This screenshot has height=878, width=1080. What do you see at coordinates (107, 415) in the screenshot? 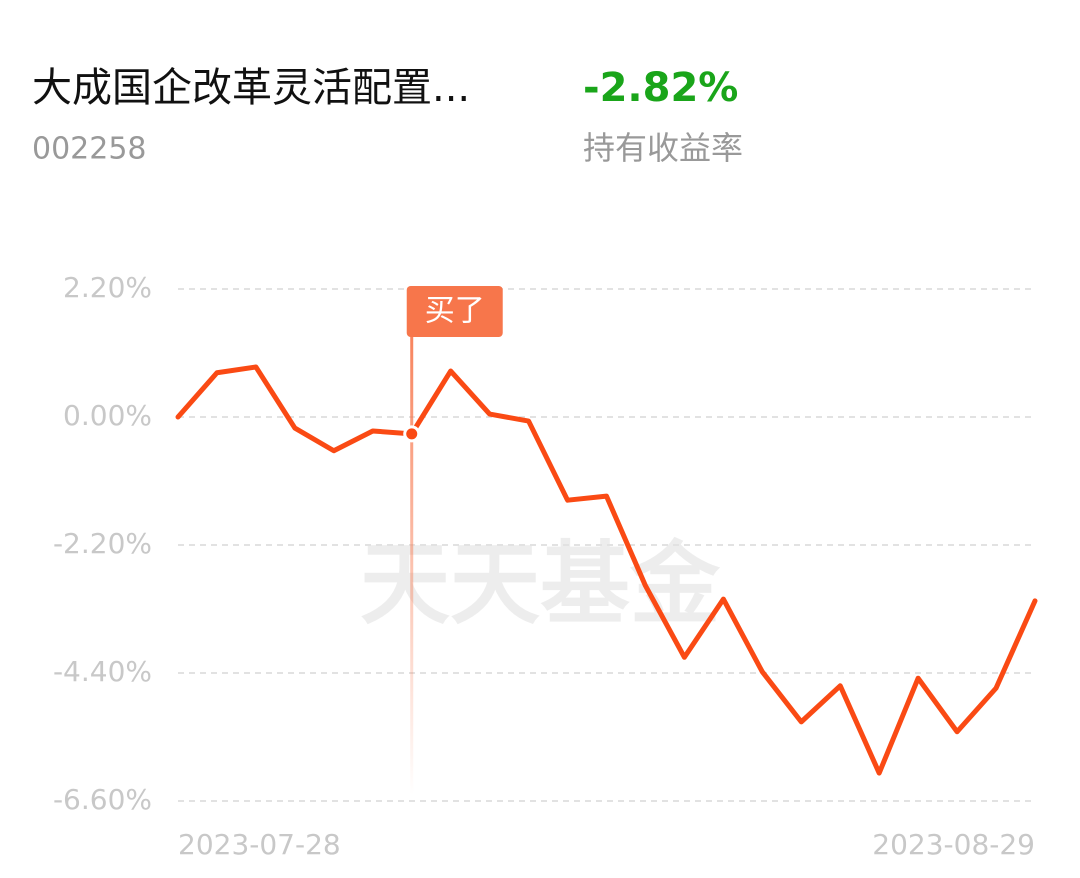
I see `y-tick-label: 0.00%` at bounding box center [107, 415].